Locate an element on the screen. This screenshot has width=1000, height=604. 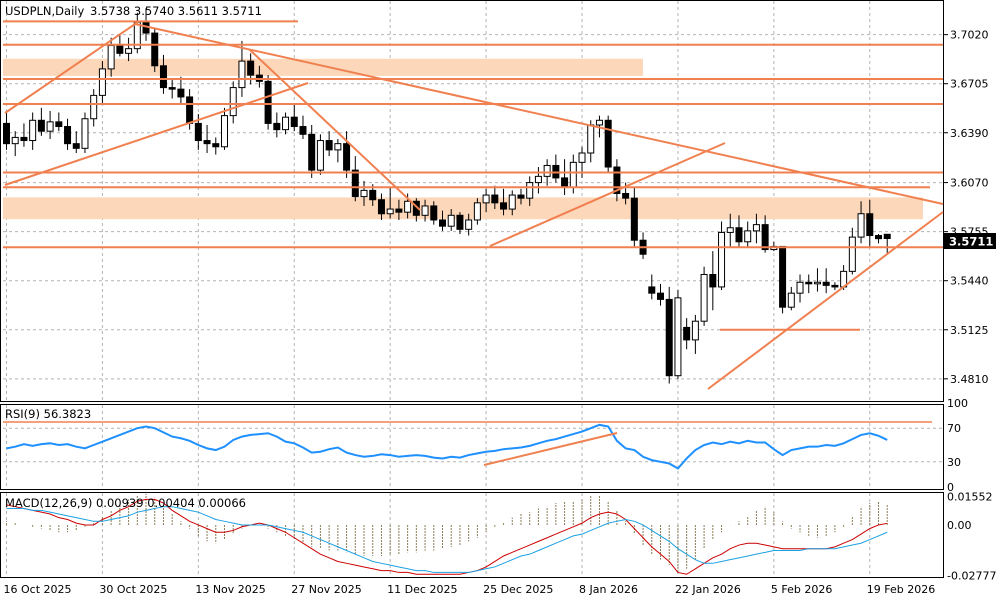
rsi-label: RSI(9) 56.3823 is located at coordinates (48, 414).